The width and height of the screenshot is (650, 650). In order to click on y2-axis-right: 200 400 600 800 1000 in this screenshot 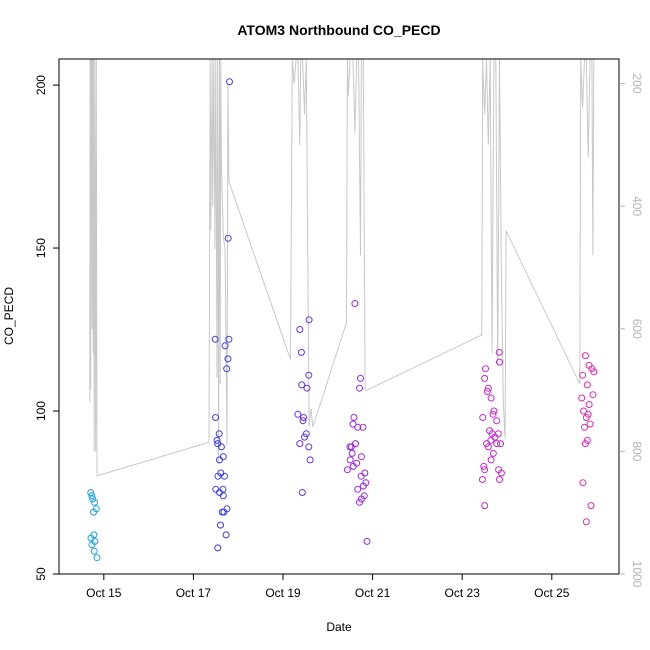, I will do `click(631, 331)`.